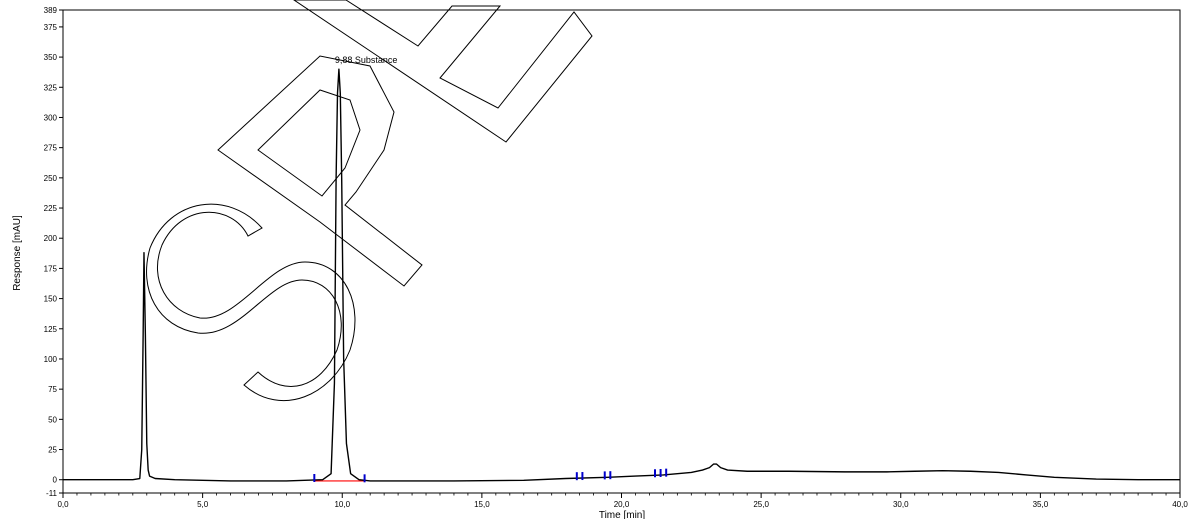  Describe the element at coordinates (51, 57) in the screenshot. I see `y-tick-label: 350` at that location.